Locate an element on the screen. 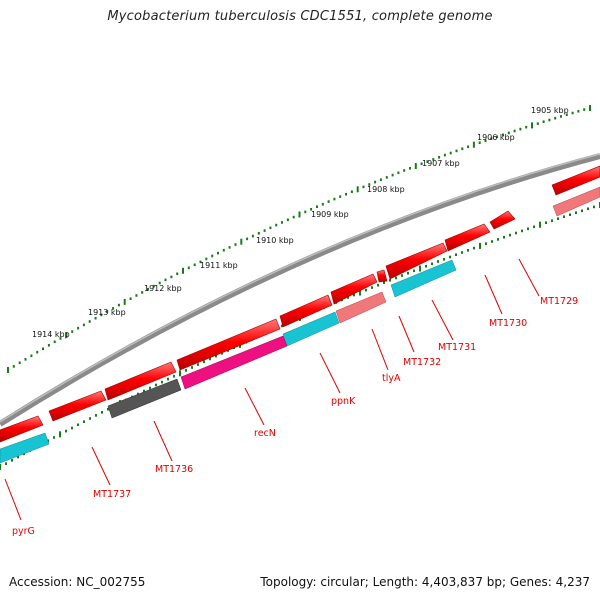 Image resolution: width=600 pixels, height=600 pixels. feature-recn is located at coordinates (234, 362).